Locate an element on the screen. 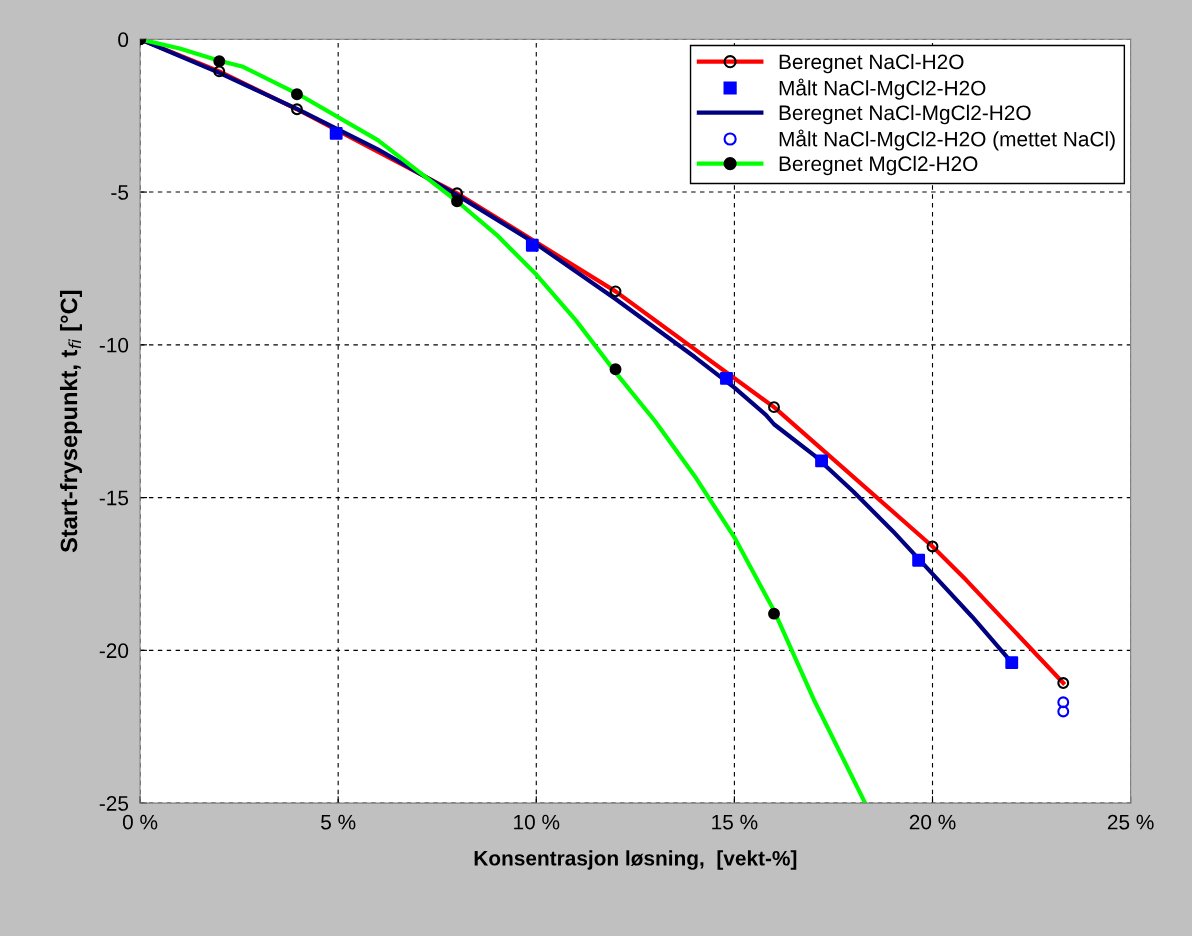  x-tick-label: 0 % is located at coordinates (140, 822).